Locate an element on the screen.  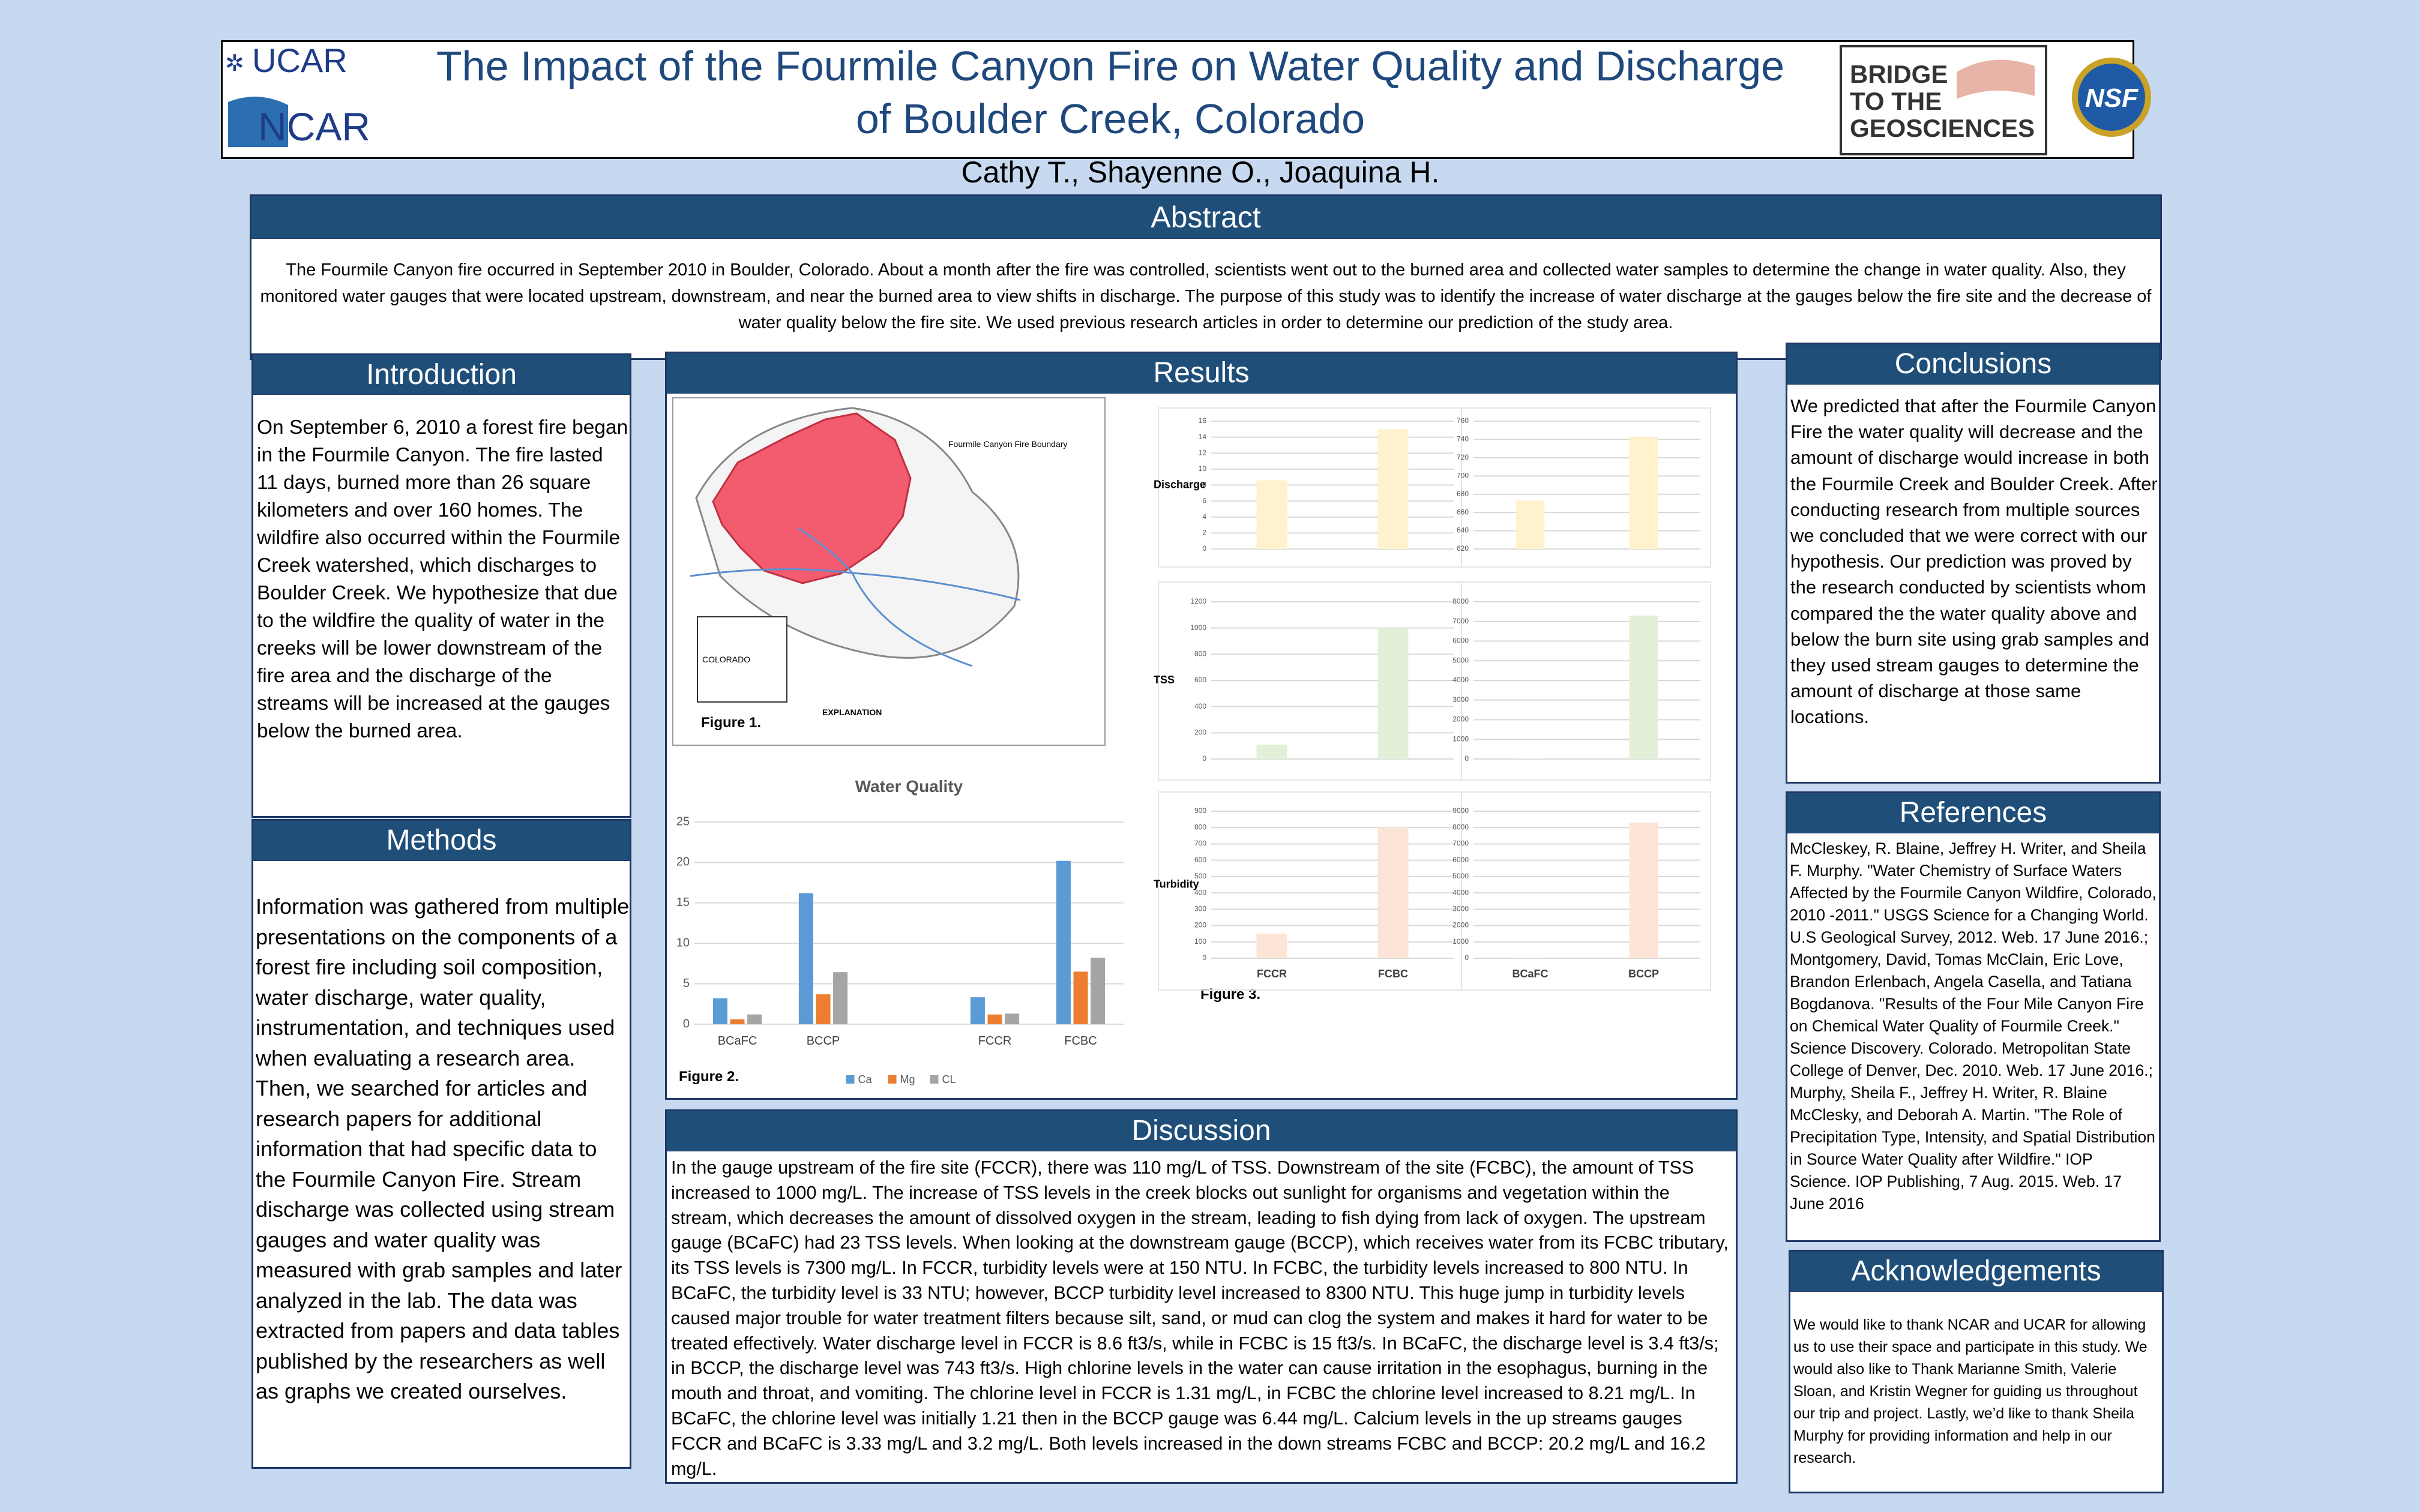
map-label: EXPLANATION is located at coordinates (852, 712).